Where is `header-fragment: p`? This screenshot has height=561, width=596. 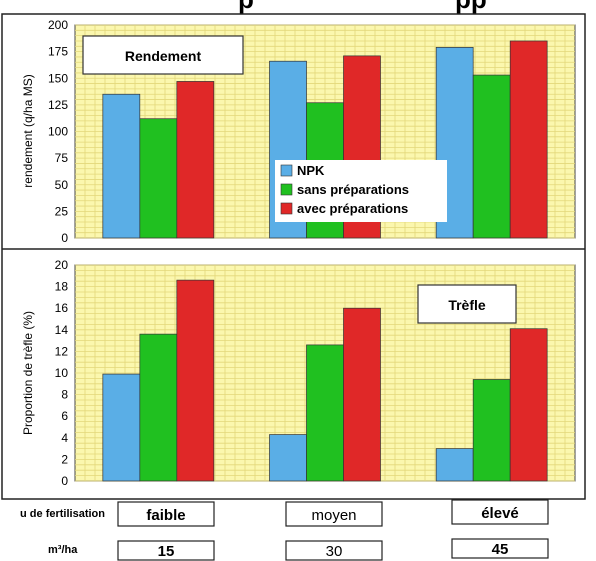 header-fragment: p is located at coordinates (246, 7).